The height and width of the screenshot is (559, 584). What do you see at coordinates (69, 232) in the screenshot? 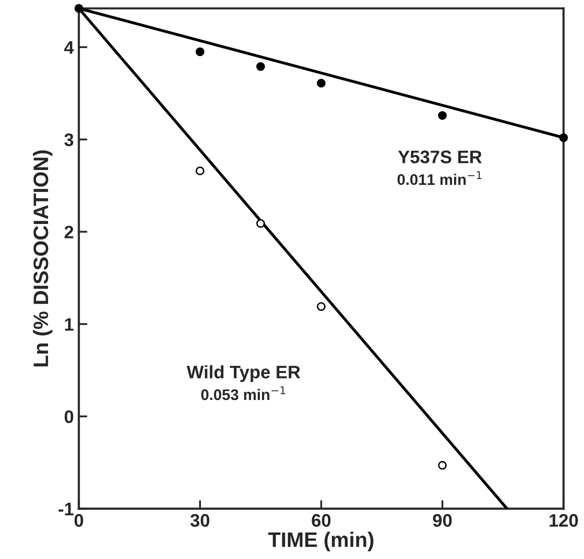
I see `y-tick-label: 2` at bounding box center [69, 232].